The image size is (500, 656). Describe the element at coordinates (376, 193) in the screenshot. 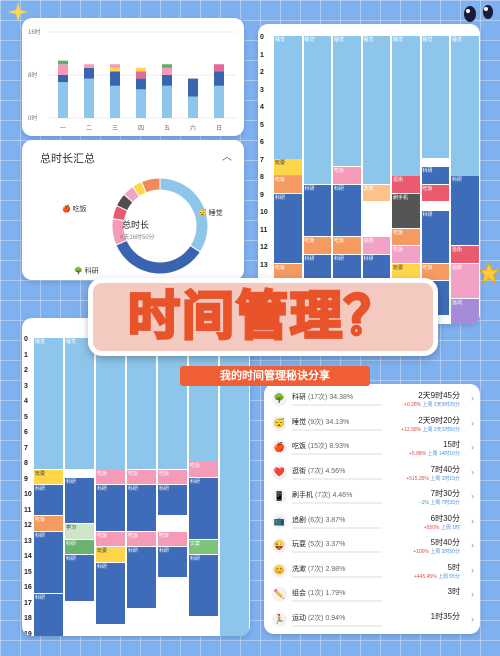

I see `calendar-event-wash: 洗漱` at that location.